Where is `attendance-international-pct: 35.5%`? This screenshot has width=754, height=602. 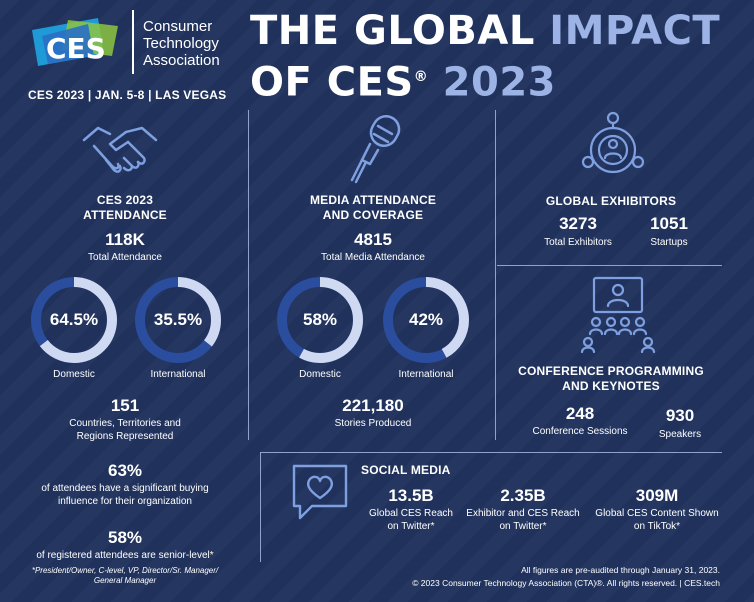 attendance-international-pct: 35.5% is located at coordinates (178, 319).